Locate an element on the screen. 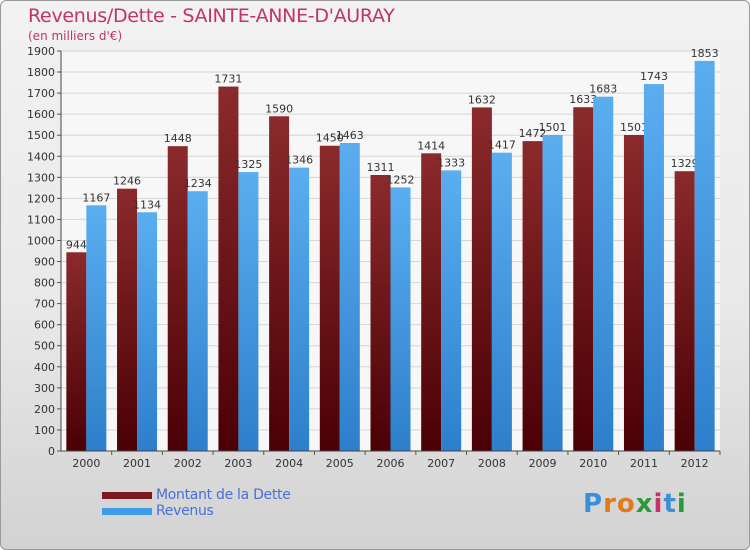 The height and width of the screenshot is (550, 750). bar-revenus-label: 1463 is located at coordinates (350, 135).